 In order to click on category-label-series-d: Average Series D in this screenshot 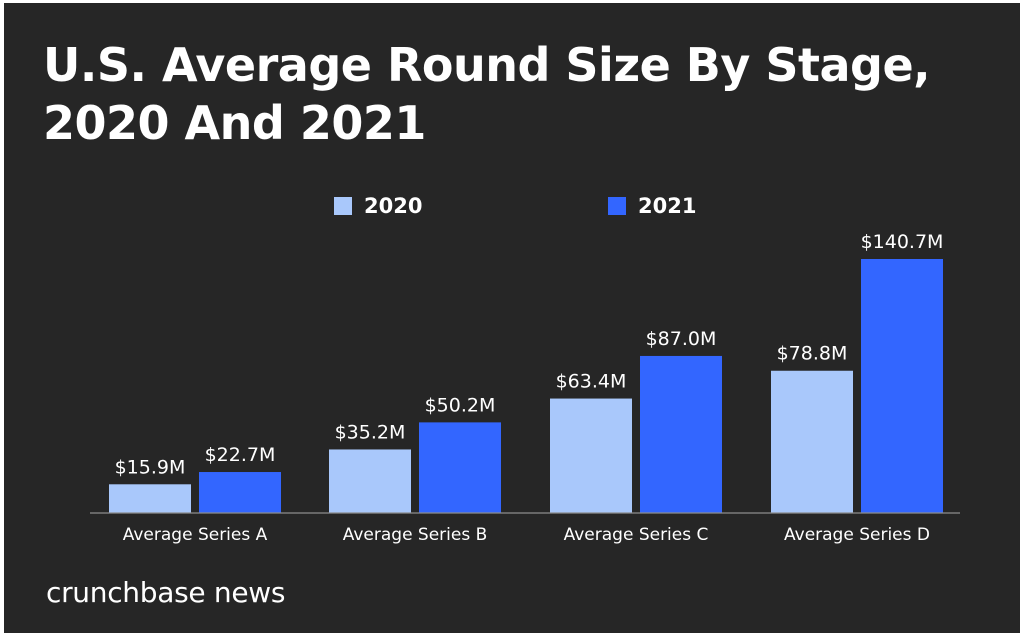, I will do `click(857, 535)`.